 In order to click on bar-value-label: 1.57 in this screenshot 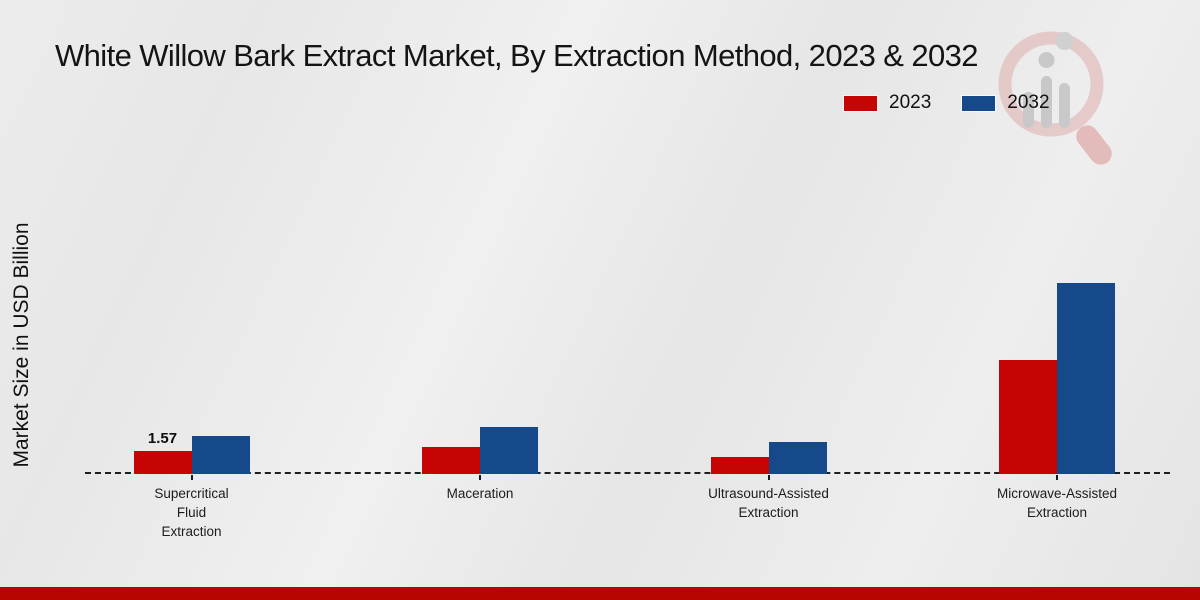, I will do `click(162, 438)`.